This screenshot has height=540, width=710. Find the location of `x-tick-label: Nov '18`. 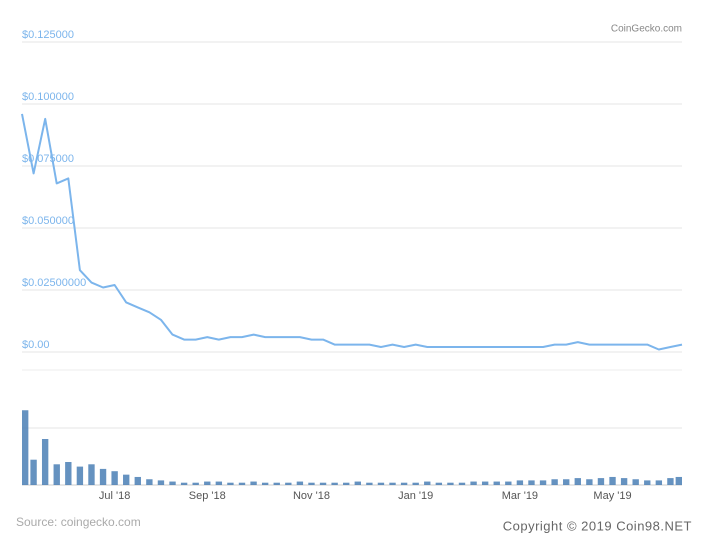

x-tick-label: Nov '18 is located at coordinates (311, 496).